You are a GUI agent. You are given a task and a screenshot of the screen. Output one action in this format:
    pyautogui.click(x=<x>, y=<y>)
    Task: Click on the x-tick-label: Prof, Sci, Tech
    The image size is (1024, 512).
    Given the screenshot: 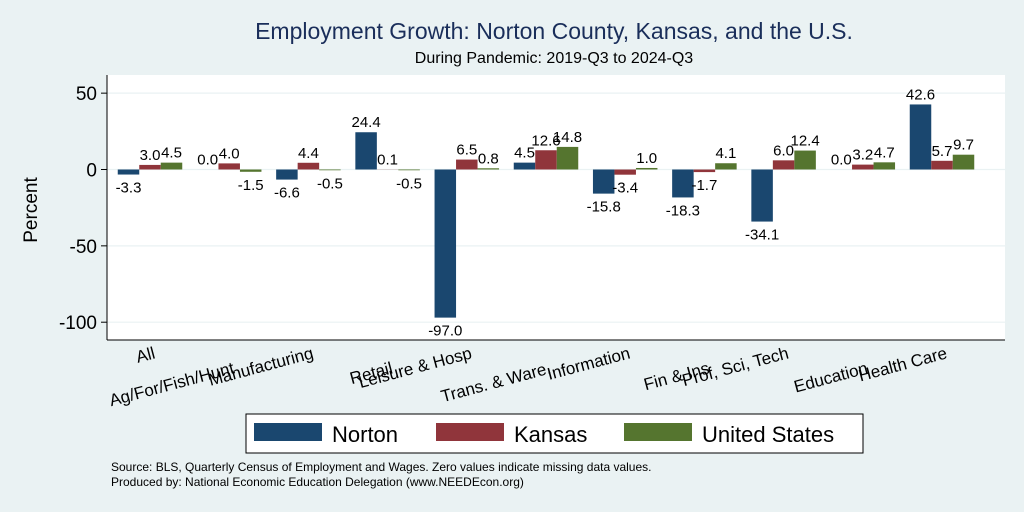 What is the action you would take?
    pyautogui.click(x=735, y=367)
    